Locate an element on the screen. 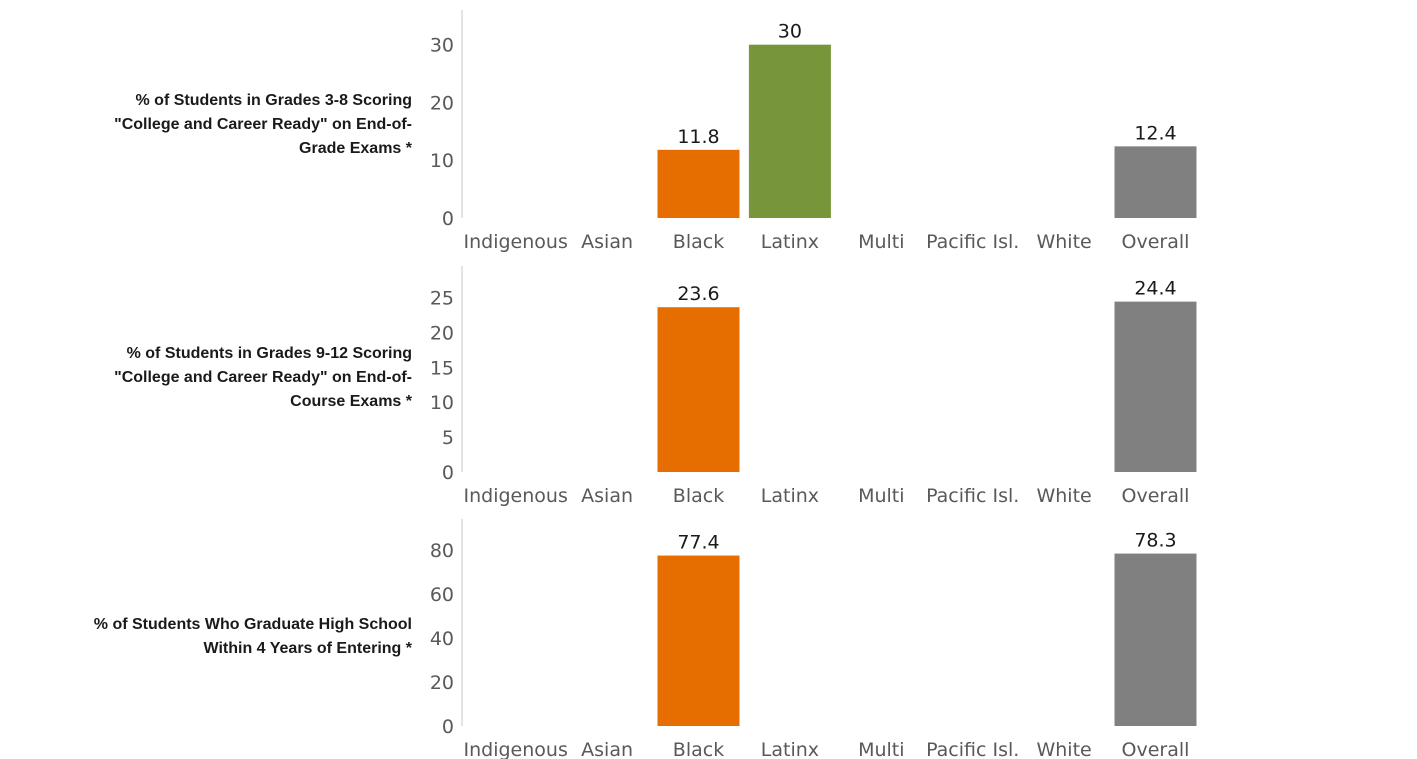 The height and width of the screenshot is (759, 1417). data-label: 12.4 is located at coordinates (1155, 133).